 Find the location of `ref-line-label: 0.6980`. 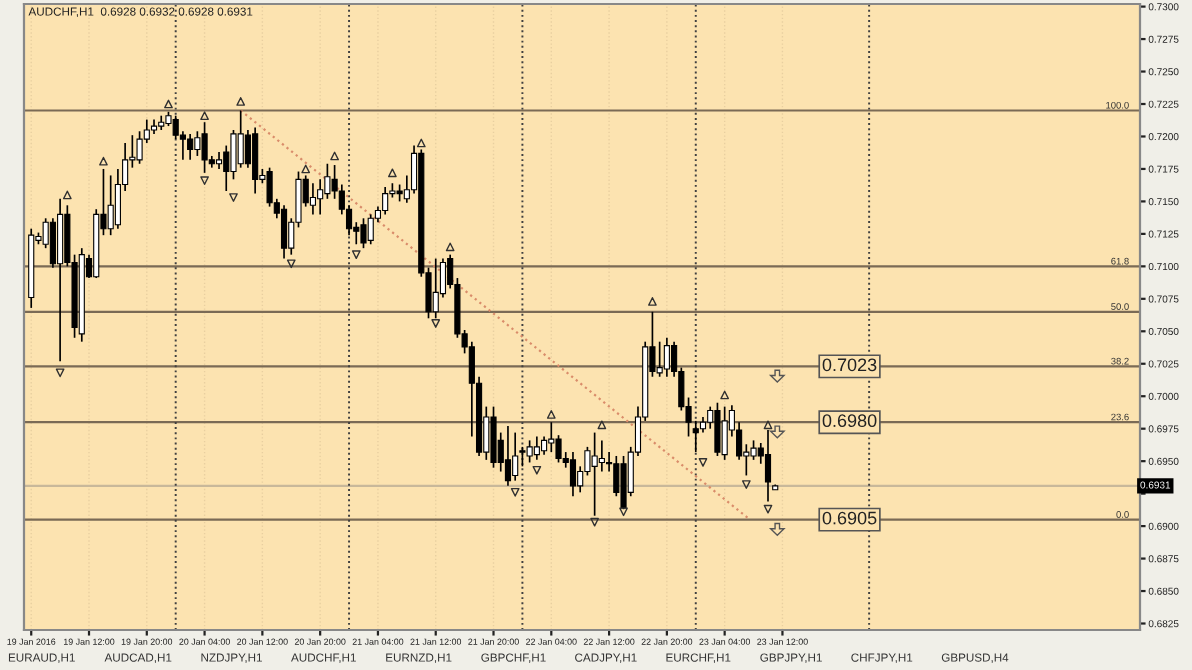

ref-line-label: 0.6980 is located at coordinates (849, 421).